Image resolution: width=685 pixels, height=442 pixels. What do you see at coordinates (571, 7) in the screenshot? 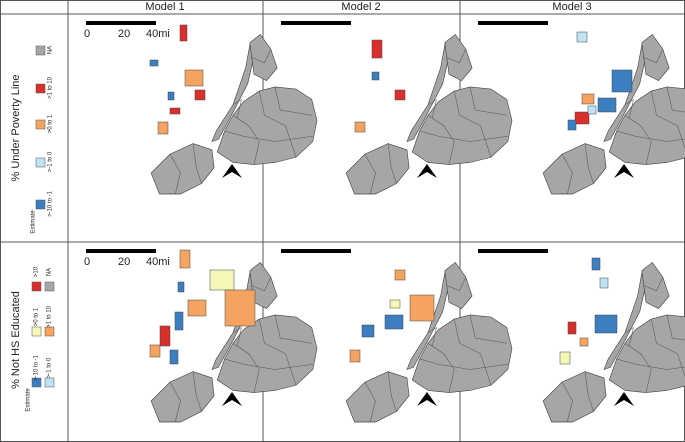
I see `column-header: Model 3` at bounding box center [571, 7].